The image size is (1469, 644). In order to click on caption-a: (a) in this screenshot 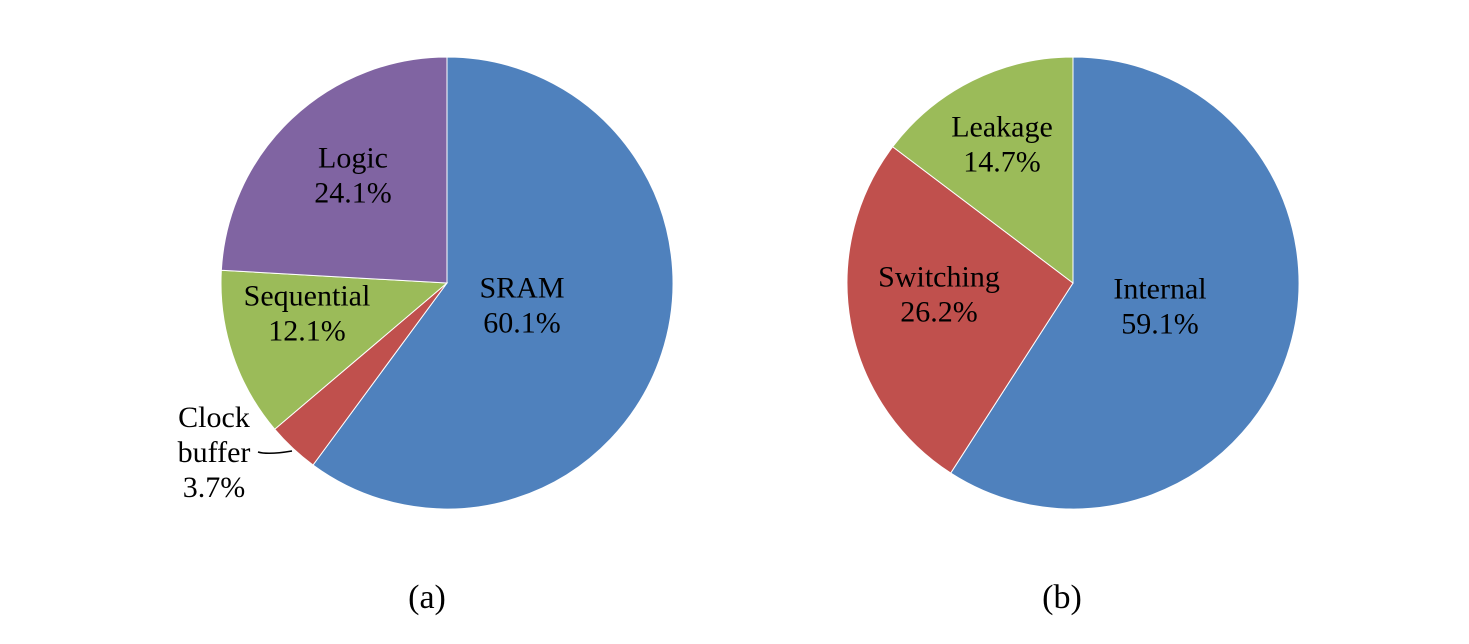, I will do `click(427, 597)`.